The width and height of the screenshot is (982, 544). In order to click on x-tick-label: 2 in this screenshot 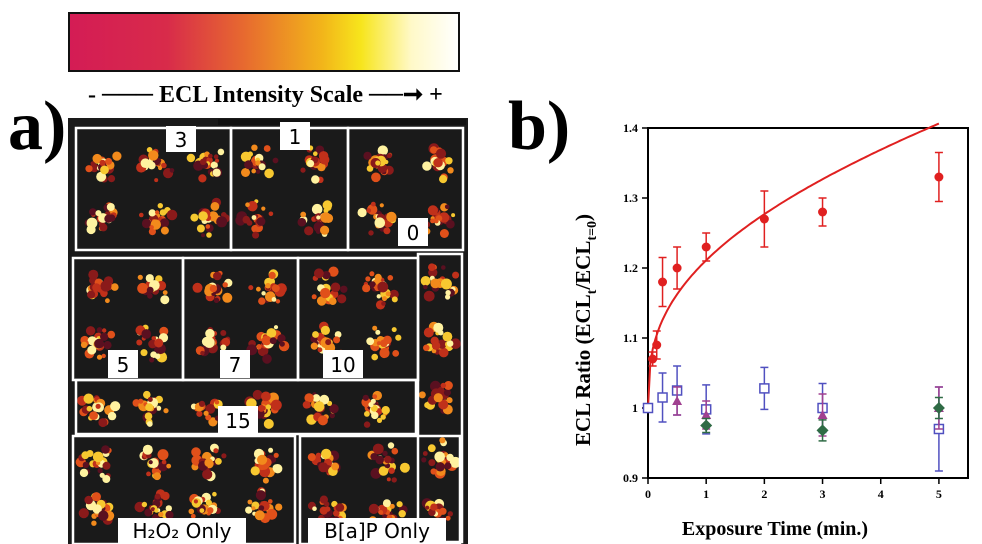, I will do `click(764, 494)`.